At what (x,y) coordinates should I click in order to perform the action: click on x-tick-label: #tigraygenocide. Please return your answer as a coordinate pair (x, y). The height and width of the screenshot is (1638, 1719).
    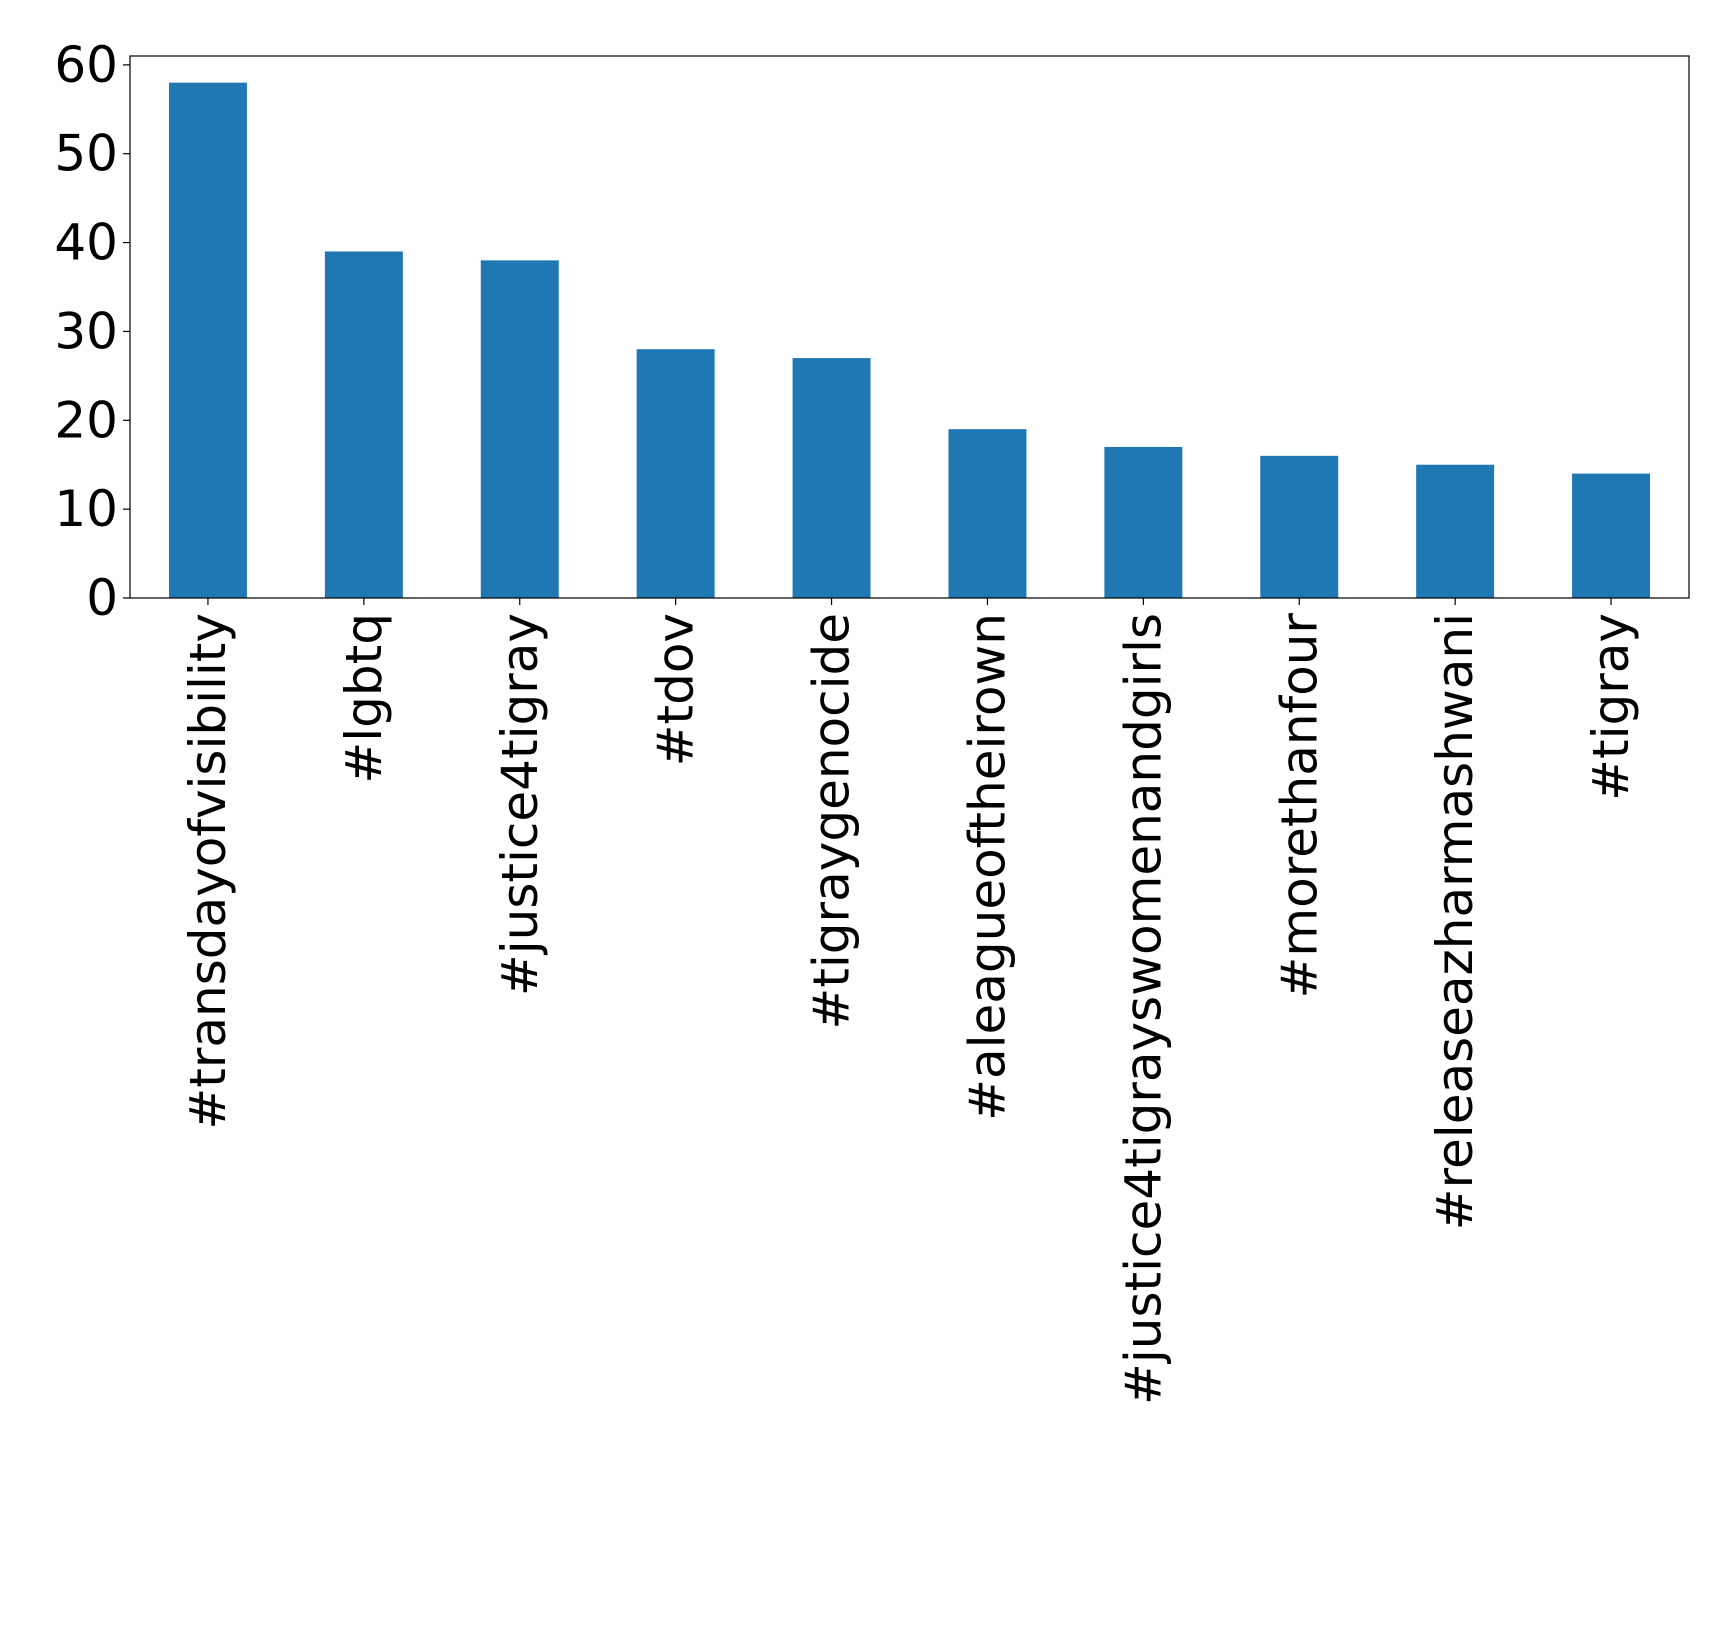
    Looking at the image, I should click on (832, 821).